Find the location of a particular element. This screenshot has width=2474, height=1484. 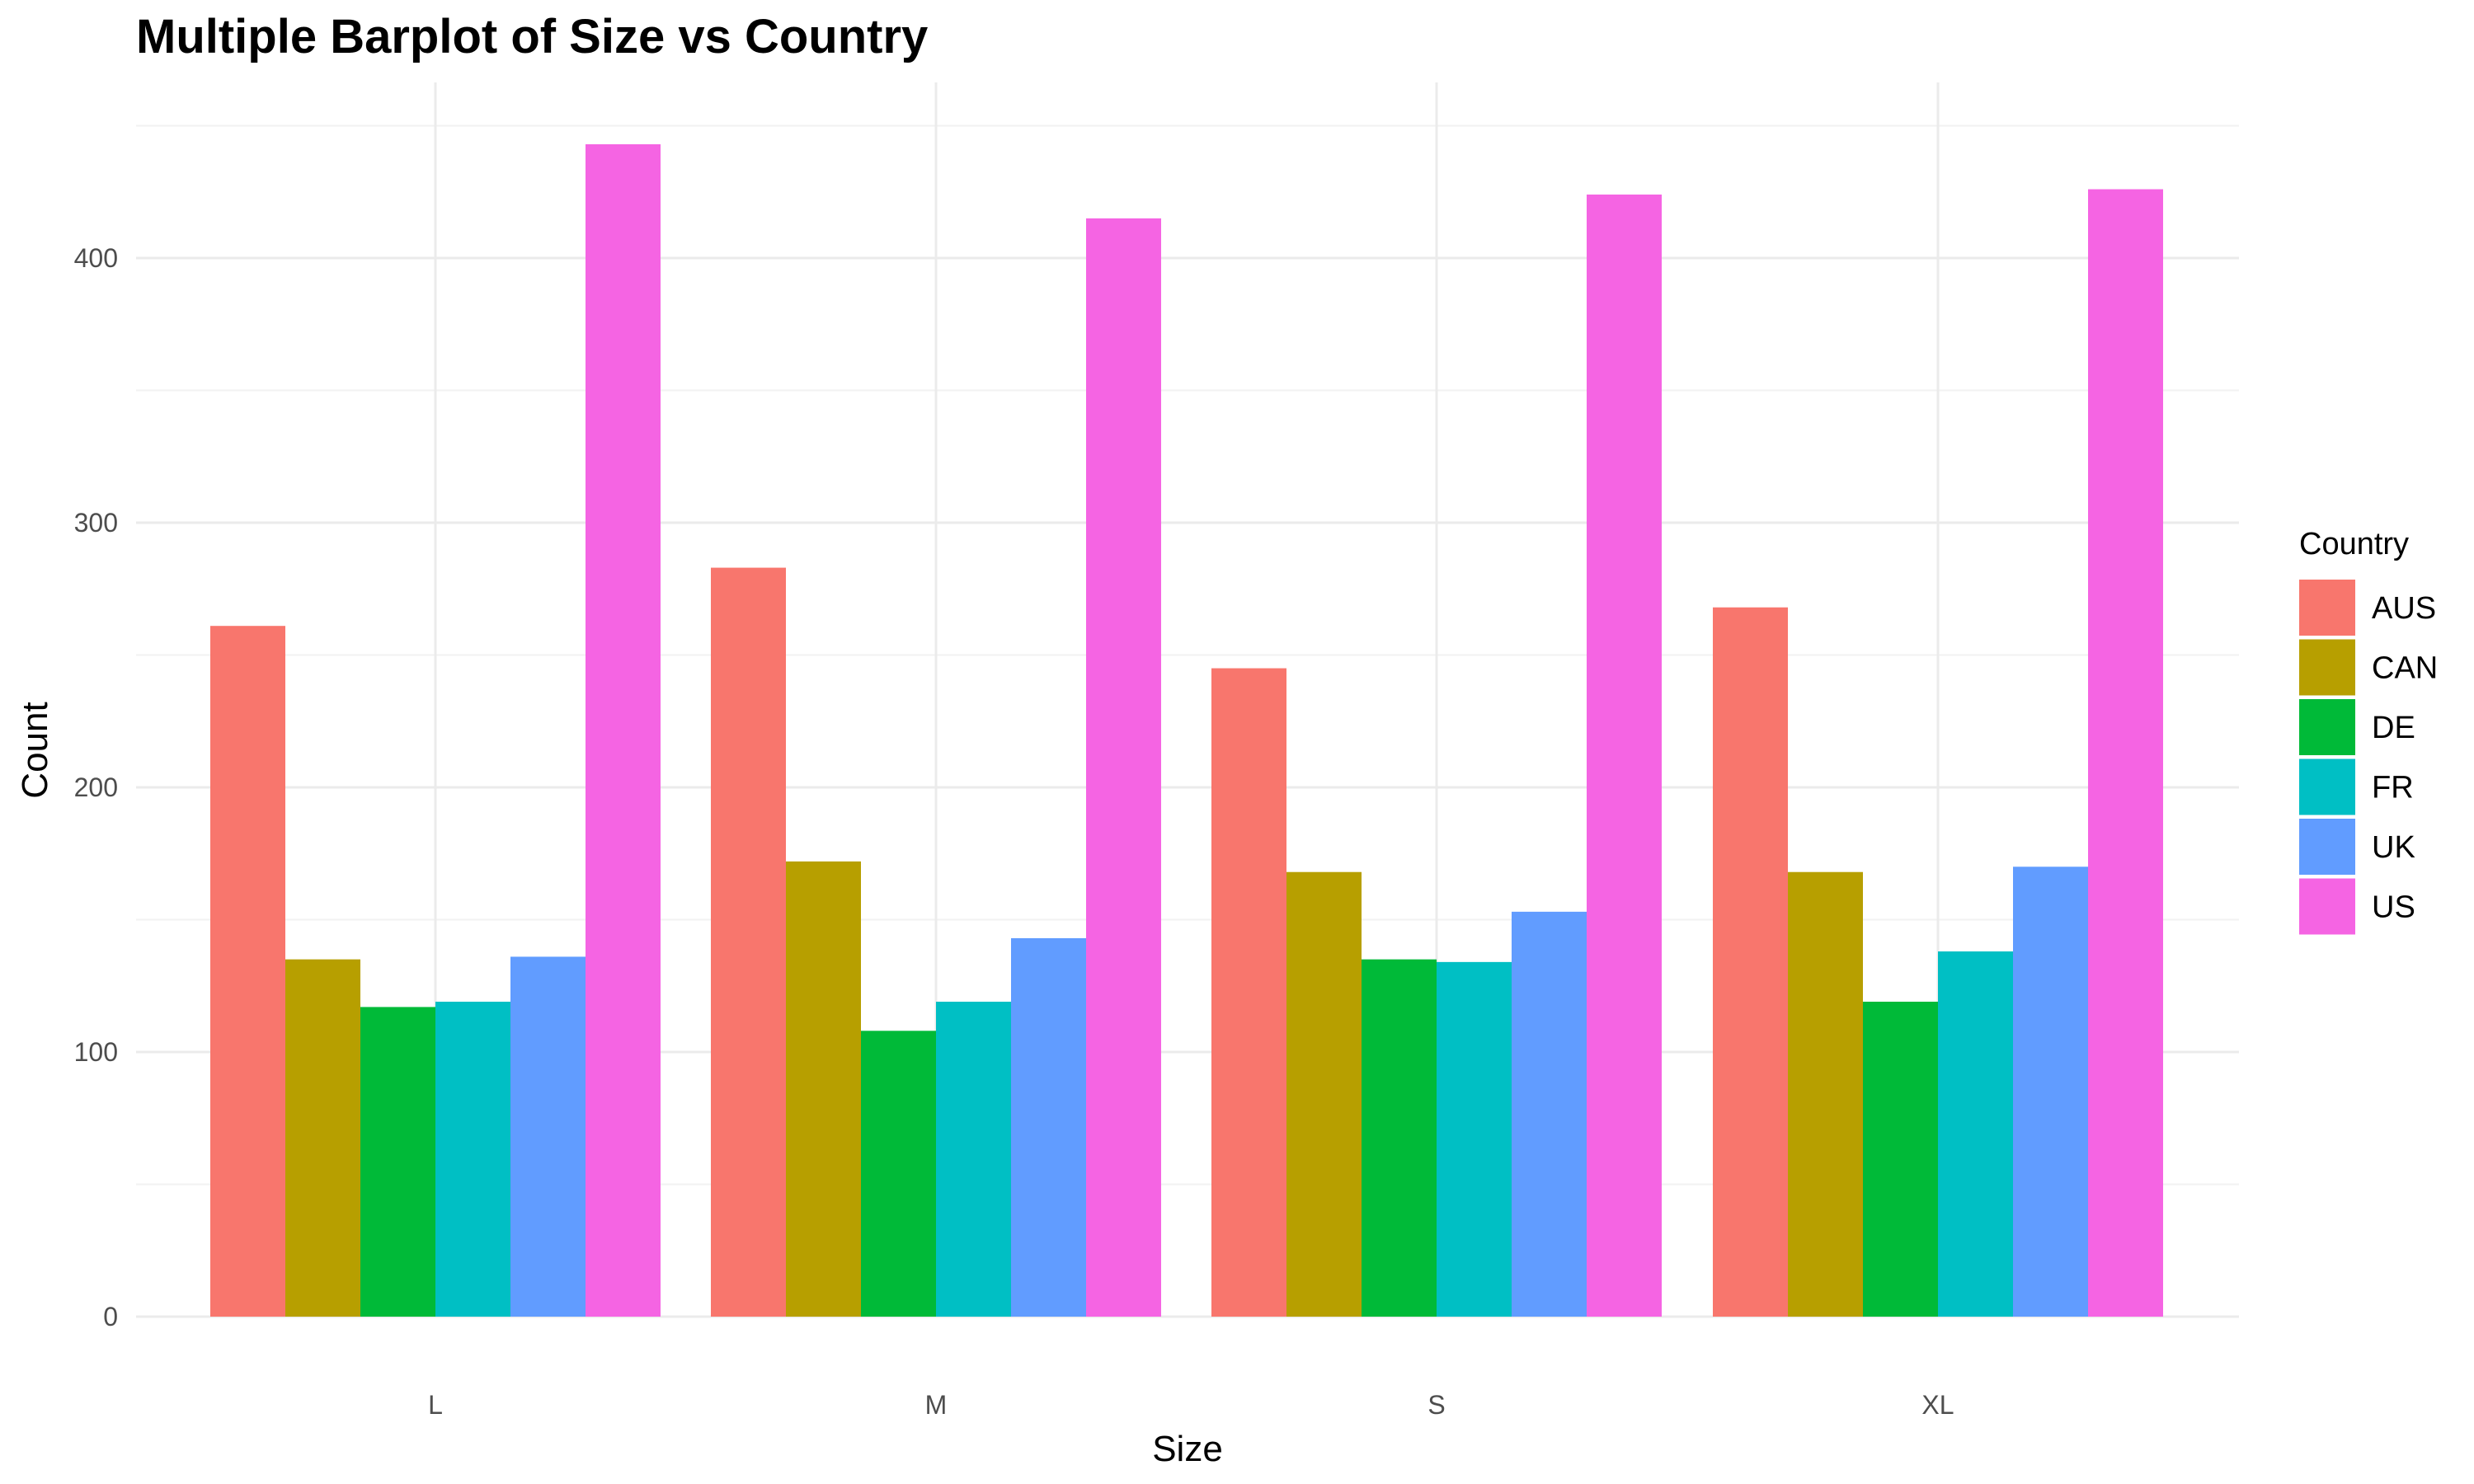

bar-s-can is located at coordinates (1324, 1094).